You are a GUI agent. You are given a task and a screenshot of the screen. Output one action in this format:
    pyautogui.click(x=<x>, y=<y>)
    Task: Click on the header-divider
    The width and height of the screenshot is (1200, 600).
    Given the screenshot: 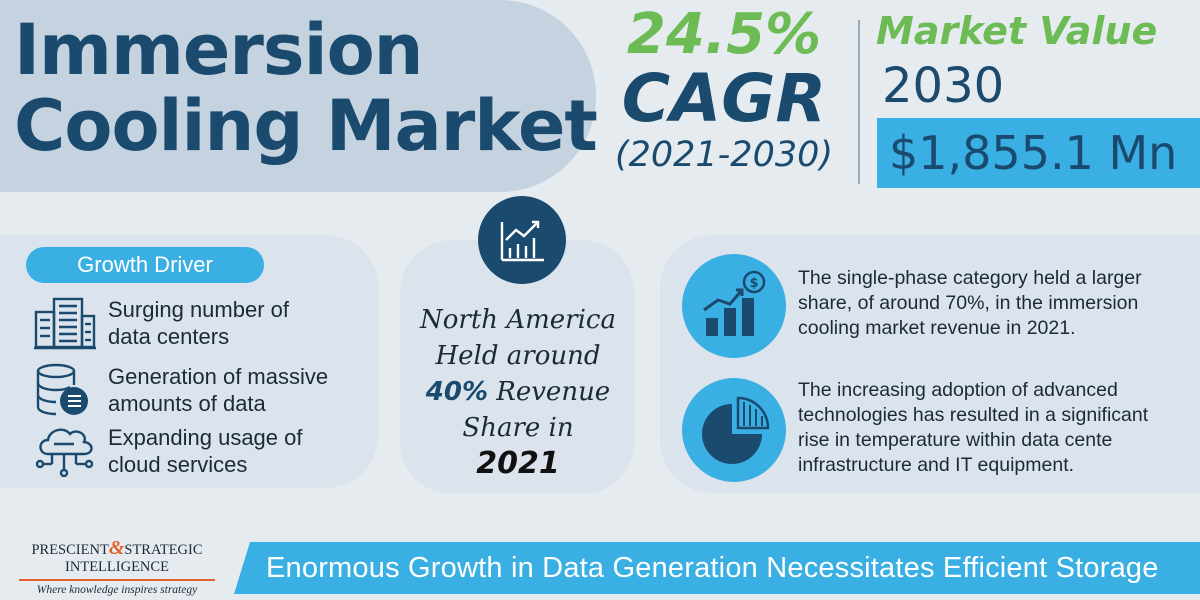 What is the action you would take?
    pyautogui.click(x=859, y=102)
    